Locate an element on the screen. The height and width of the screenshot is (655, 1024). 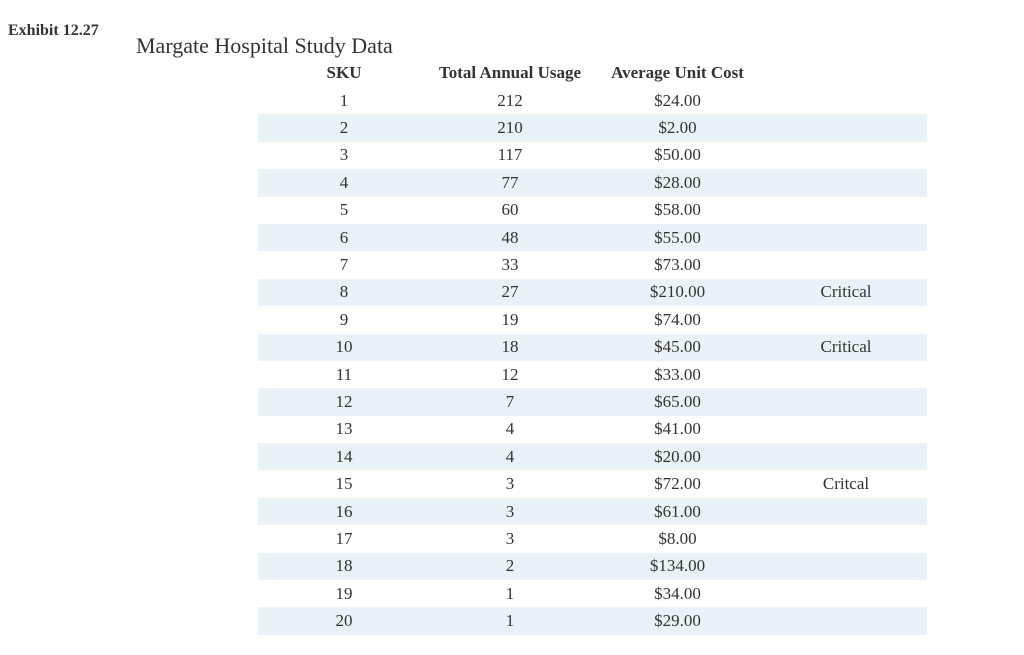
table-row: 11 12 $33.00 is located at coordinates (592, 374).